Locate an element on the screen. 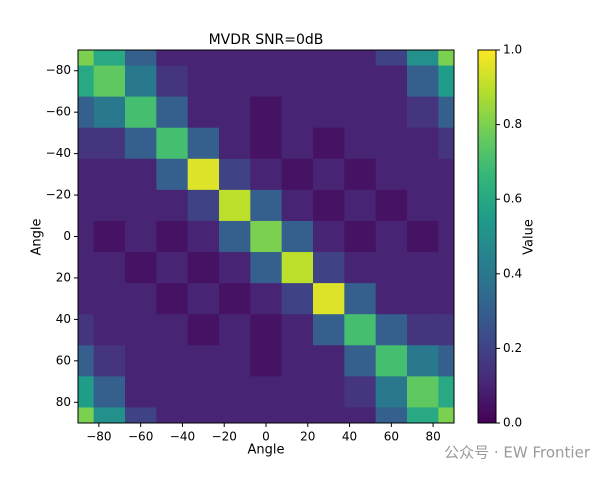 This screenshot has width=614, height=478. x-tick-label: −20 is located at coordinates (224, 437).